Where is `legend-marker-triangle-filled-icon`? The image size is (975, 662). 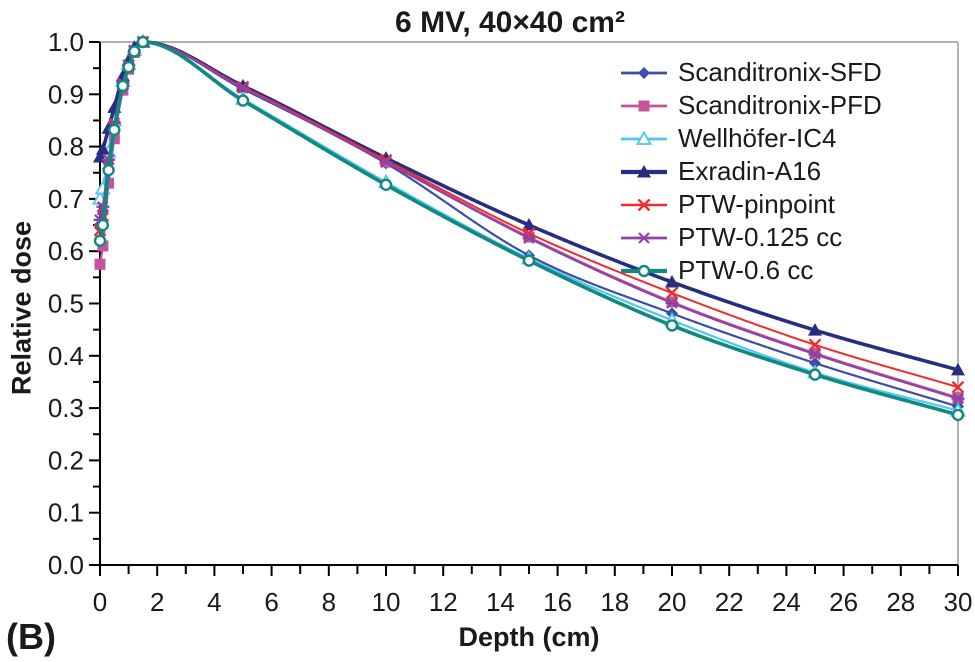
legend-marker-triangle-filled-icon is located at coordinates (644, 170).